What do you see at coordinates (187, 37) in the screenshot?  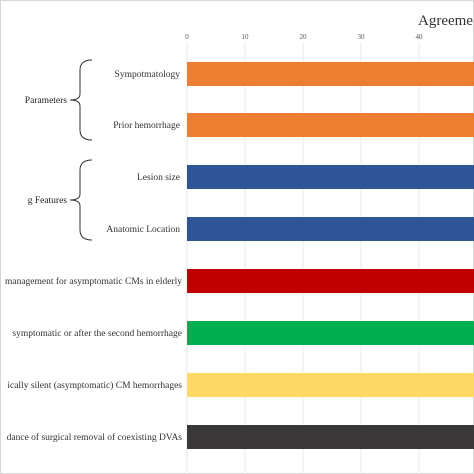 I see `x-tick-label: 0` at bounding box center [187, 37].